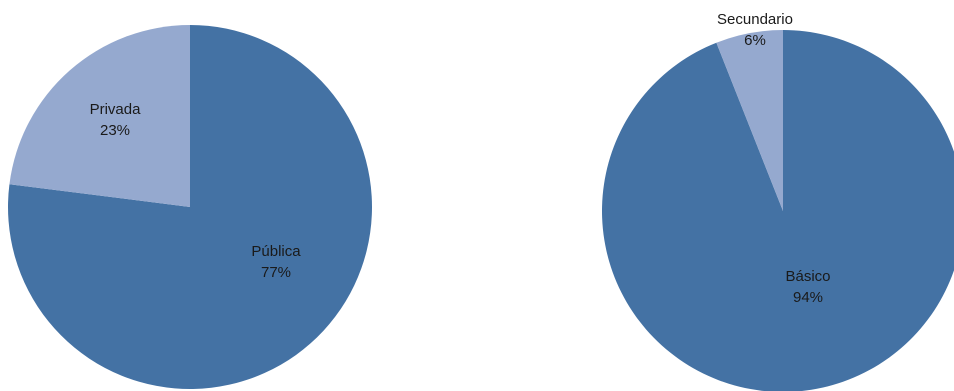 The height and width of the screenshot is (391, 954). What do you see at coordinates (749, 120) in the screenshot?
I see `pie-slice-secundario` at bounding box center [749, 120].